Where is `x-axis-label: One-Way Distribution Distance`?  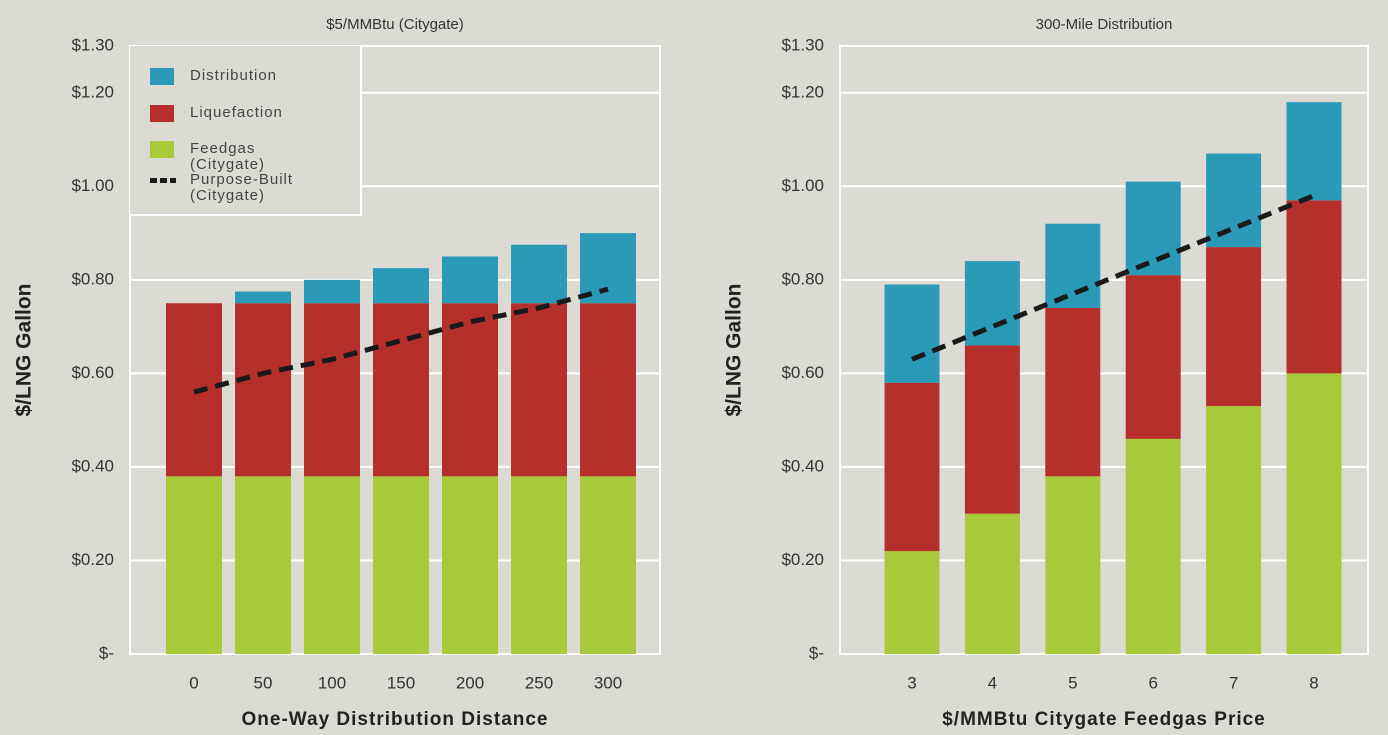 x-axis-label: One-Way Distribution Distance is located at coordinates (395, 719).